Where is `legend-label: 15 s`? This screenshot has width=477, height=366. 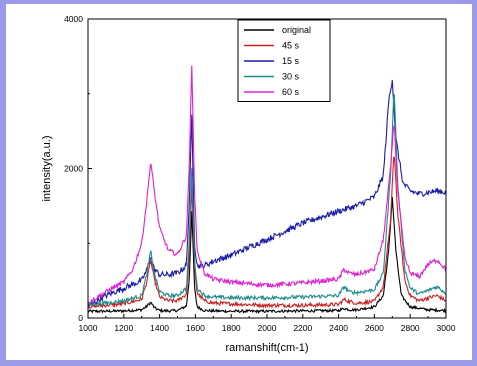
legend-label: 15 s is located at coordinates (291, 61).